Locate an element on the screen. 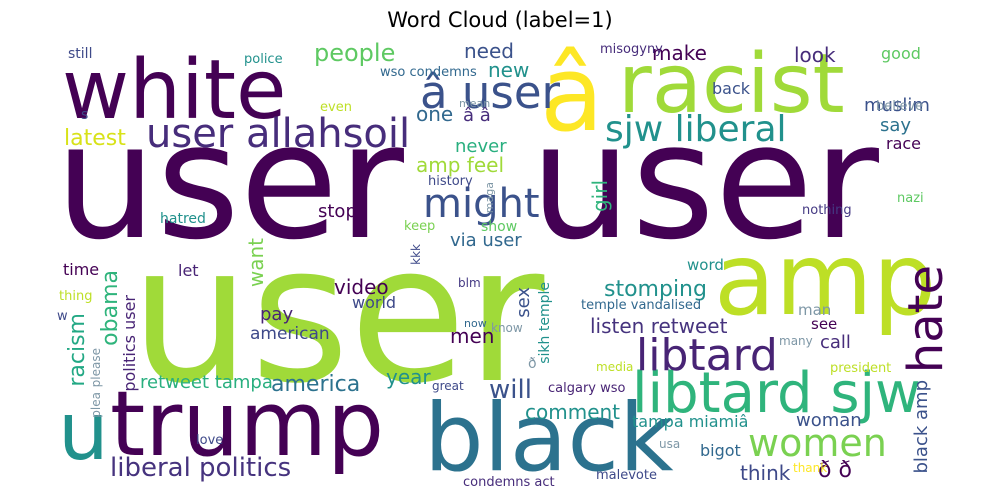 The height and width of the screenshot is (500, 1000). cloud-word: history is located at coordinates (450, 181).